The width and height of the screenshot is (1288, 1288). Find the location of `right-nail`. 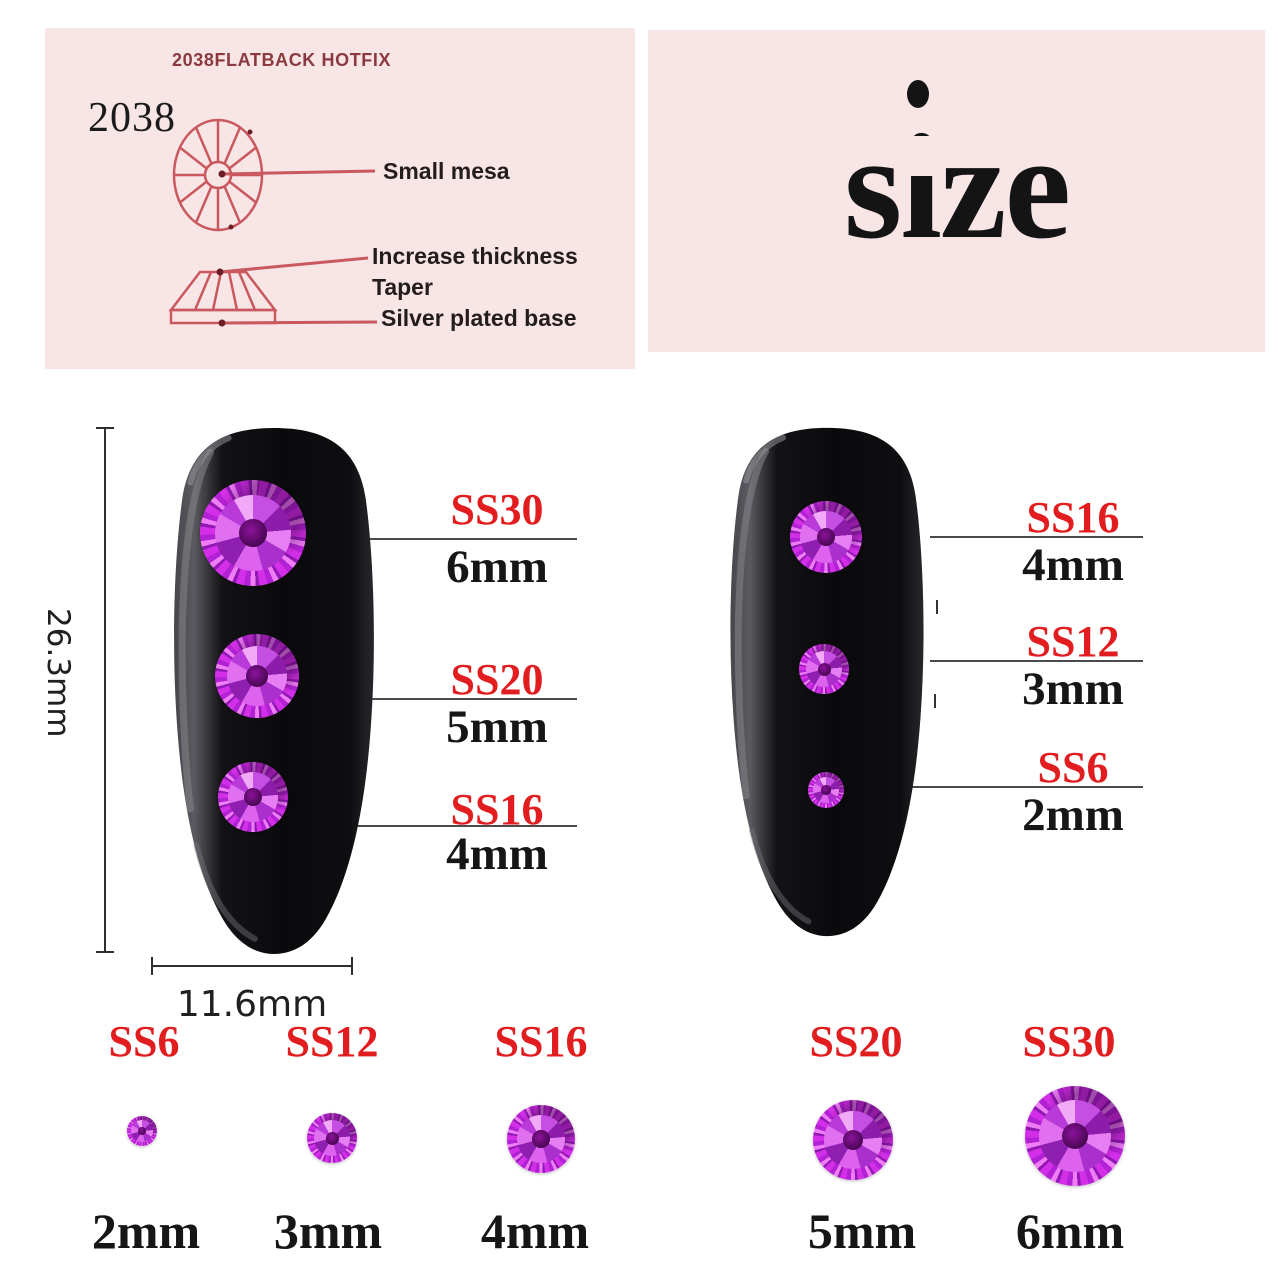

right-nail is located at coordinates (827, 682).